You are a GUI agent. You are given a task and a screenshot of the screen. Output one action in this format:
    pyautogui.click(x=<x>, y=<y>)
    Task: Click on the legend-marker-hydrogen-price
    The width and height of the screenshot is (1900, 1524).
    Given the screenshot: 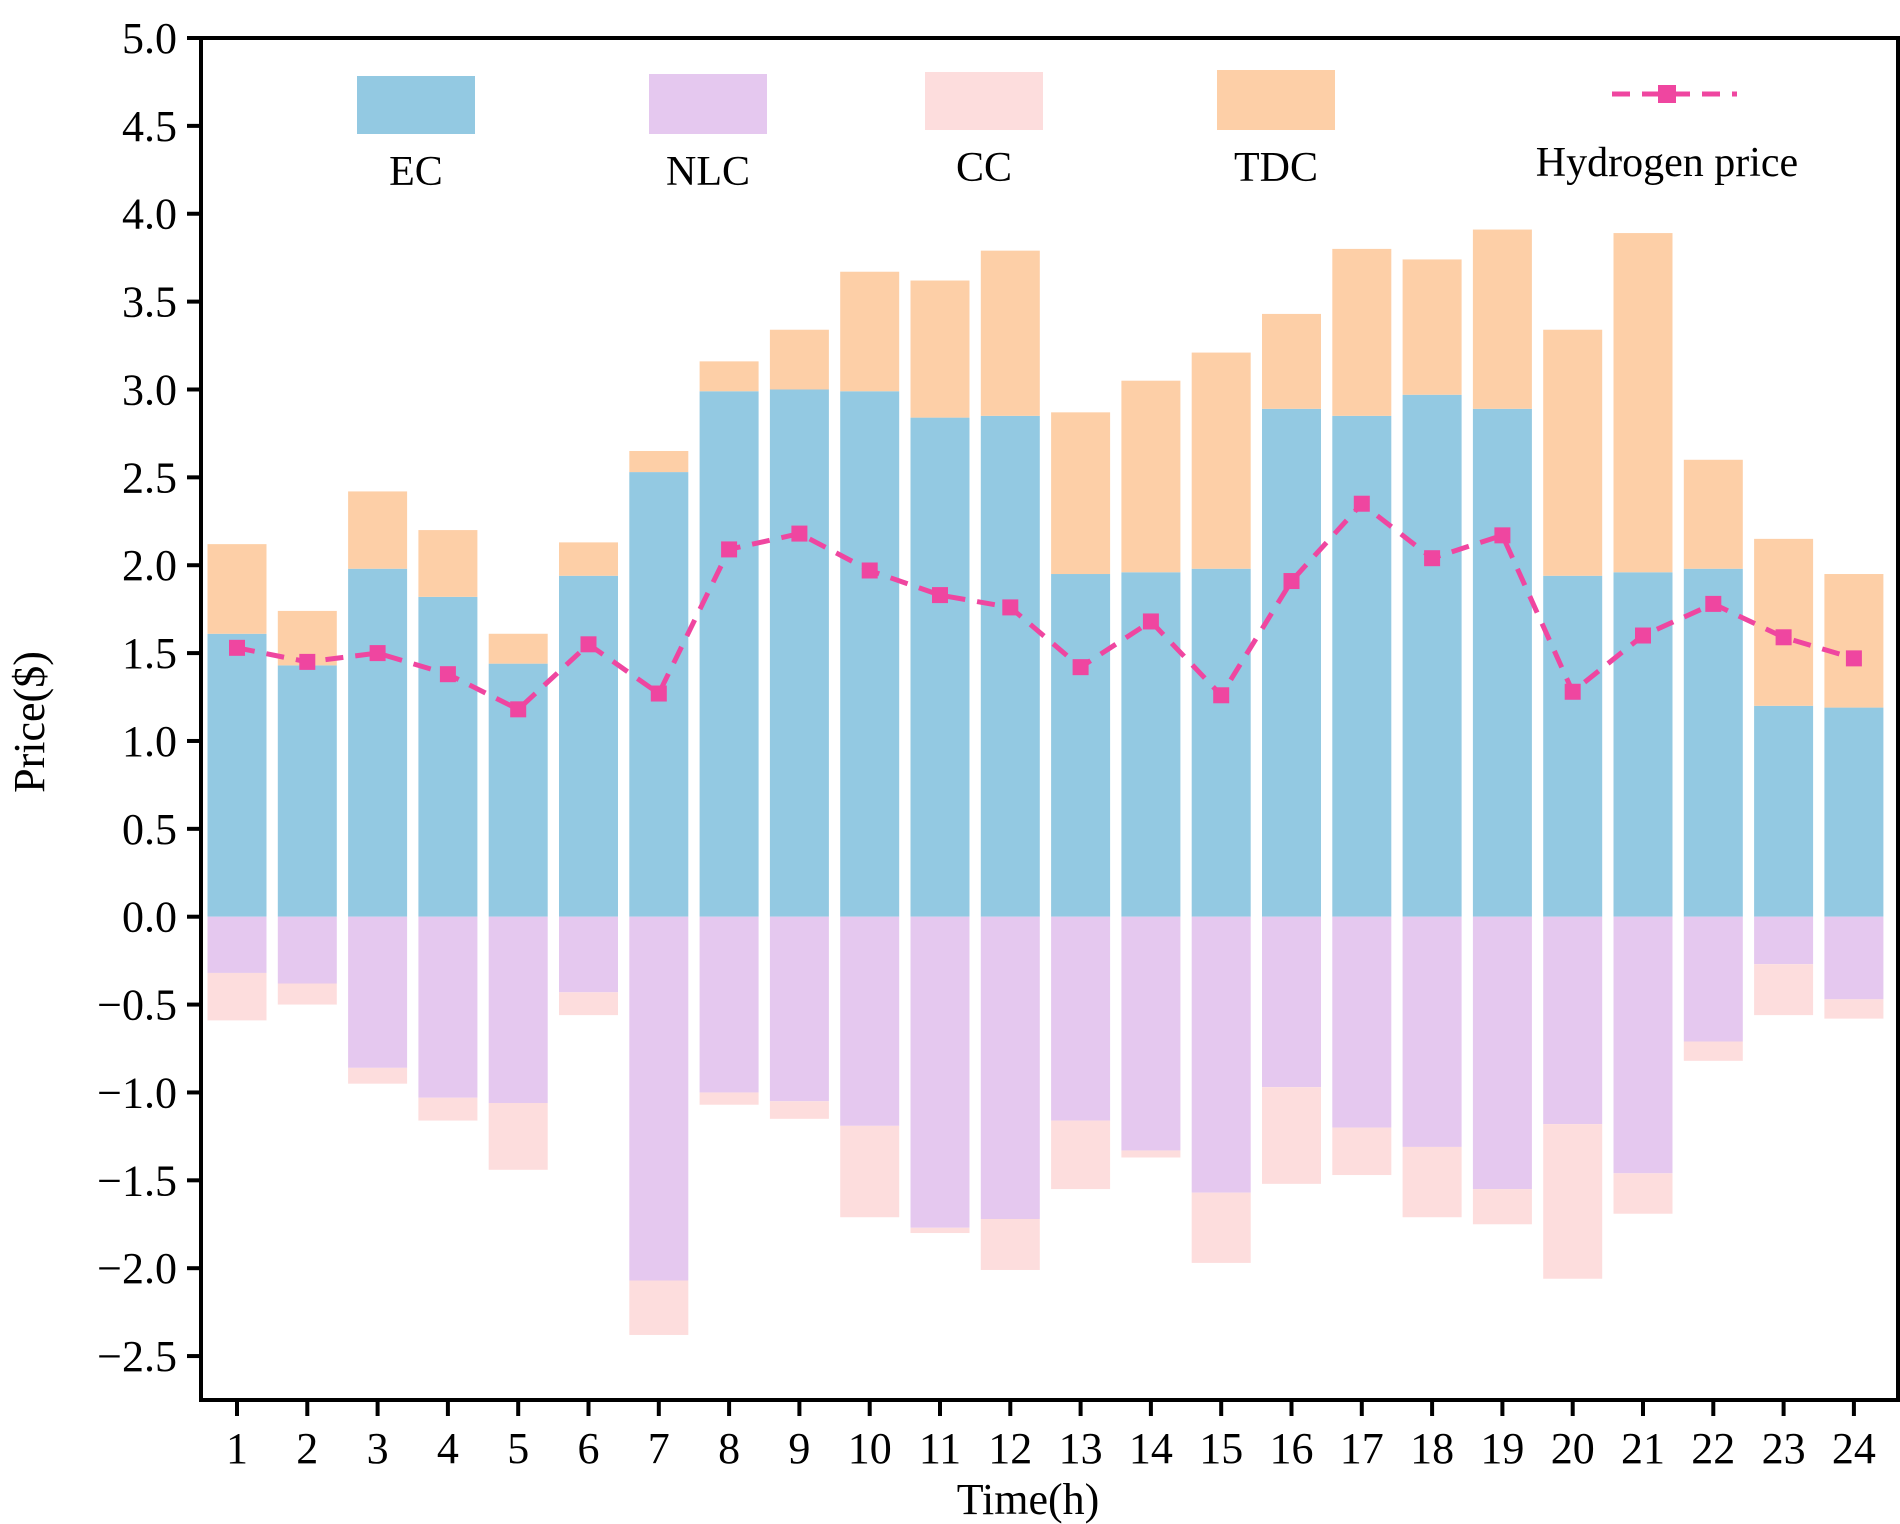 What is the action you would take?
    pyautogui.click(x=1667, y=94)
    